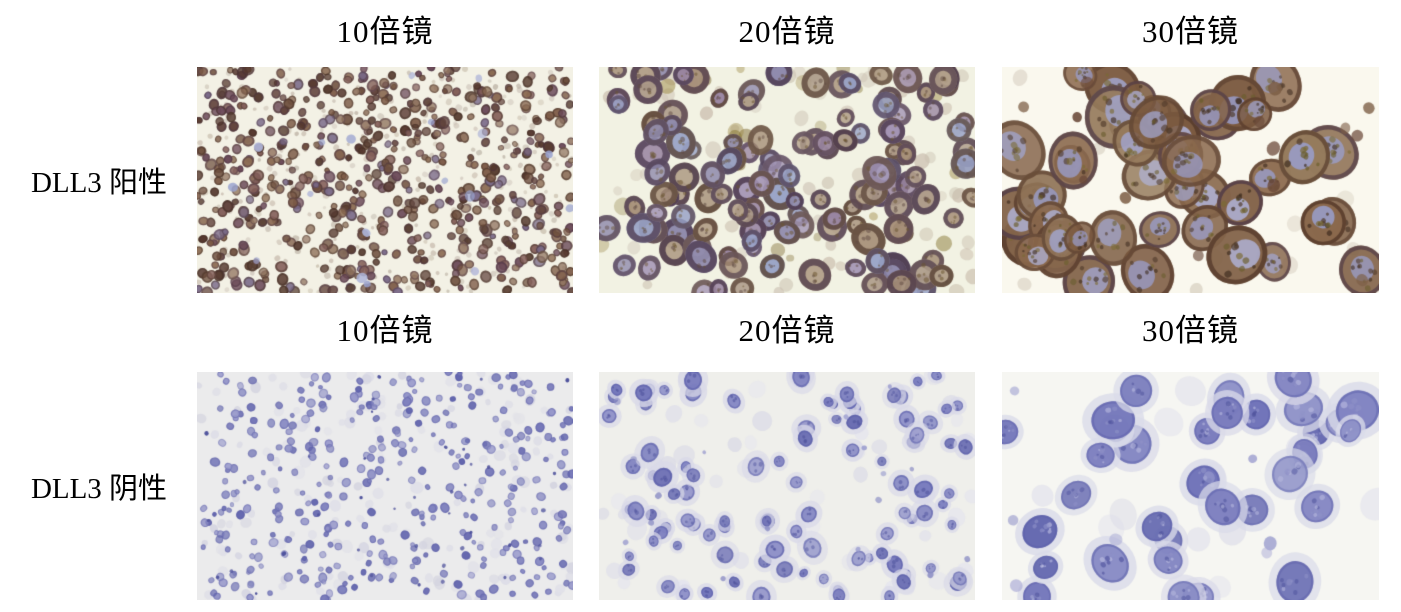  What do you see at coordinates (1190, 31) in the screenshot?
I see `column-header-30x-row1: 30倍镜` at bounding box center [1190, 31].